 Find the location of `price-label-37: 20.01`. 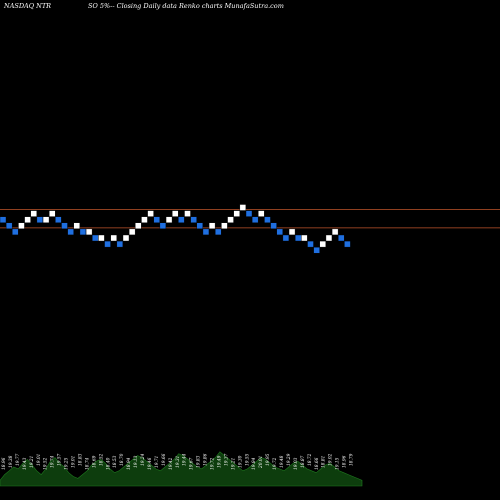

price-label-37: 20.01 is located at coordinates (261, 462).